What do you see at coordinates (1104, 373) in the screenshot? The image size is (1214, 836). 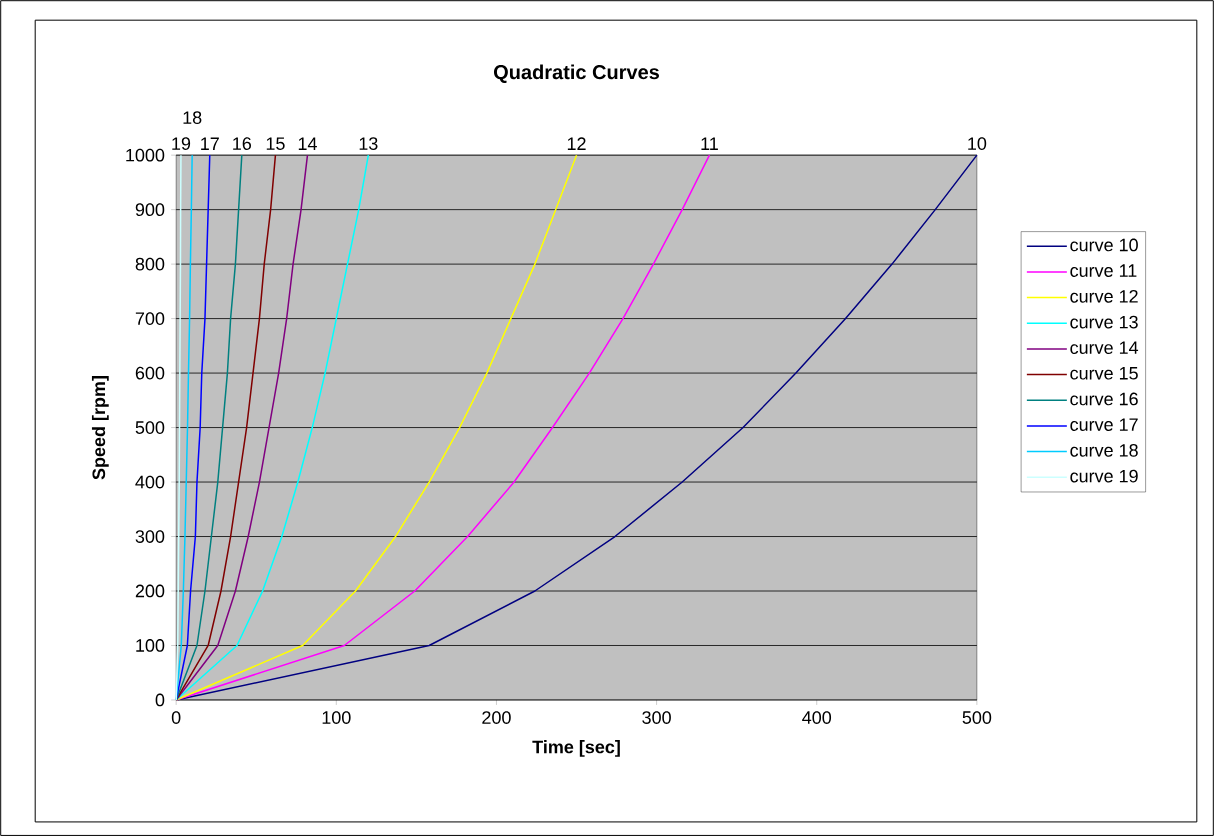 I see `legend-label: curve 15` at bounding box center [1104, 373].